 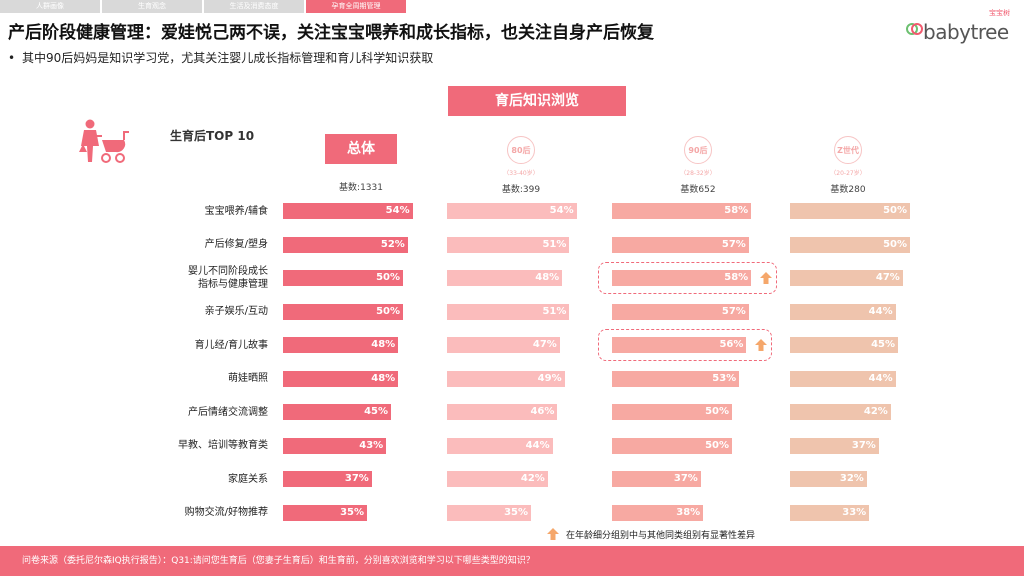 What do you see at coordinates (844, 345) in the screenshot?
I see `bar: 45%` at bounding box center [844, 345].